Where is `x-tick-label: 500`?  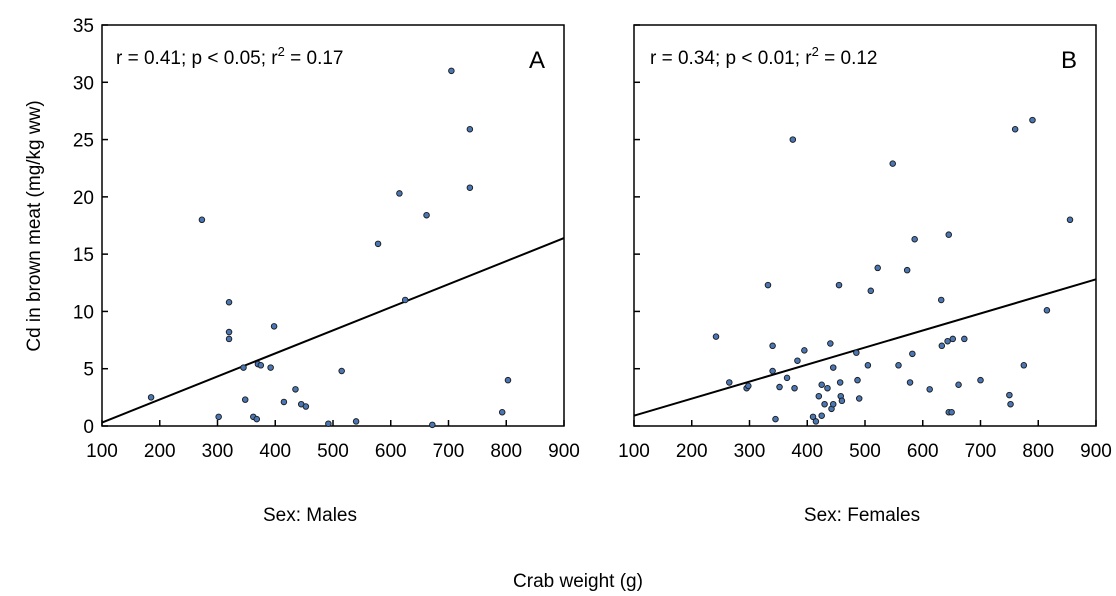
x-tick-label: 500 is located at coordinates (333, 451).